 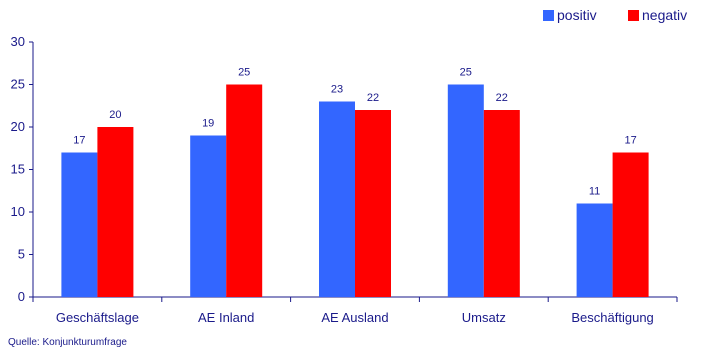 What do you see at coordinates (67, 342) in the screenshot?
I see `source-note: Quelle: Konjunkturumfrage` at bounding box center [67, 342].